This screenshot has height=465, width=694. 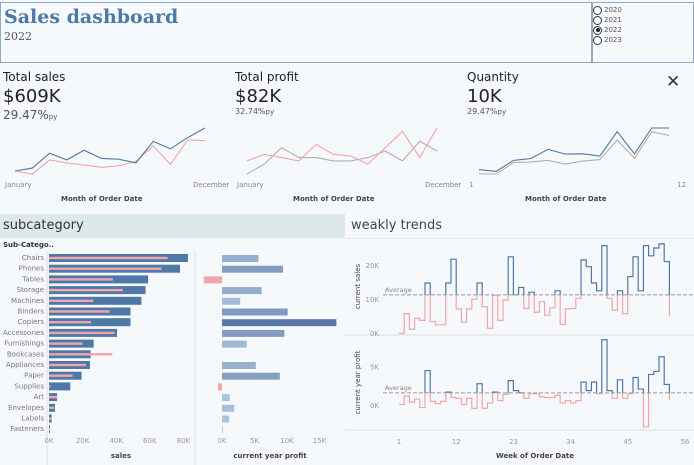 What do you see at coordinates (116, 441) in the screenshot?
I see `x-tick: 40K` at bounding box center [116, 441].